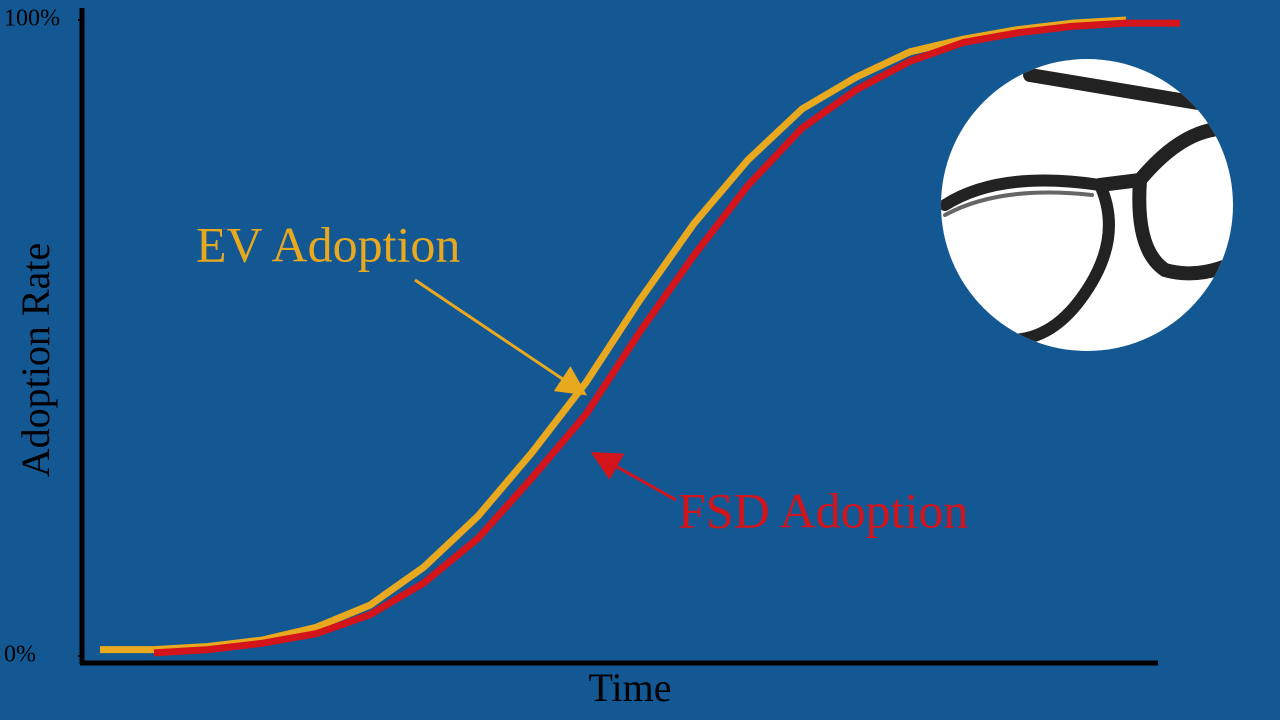  Describe the element at coordinates (20, 655) in the screenshot. I see `y-tick-label: 0%` at that location.